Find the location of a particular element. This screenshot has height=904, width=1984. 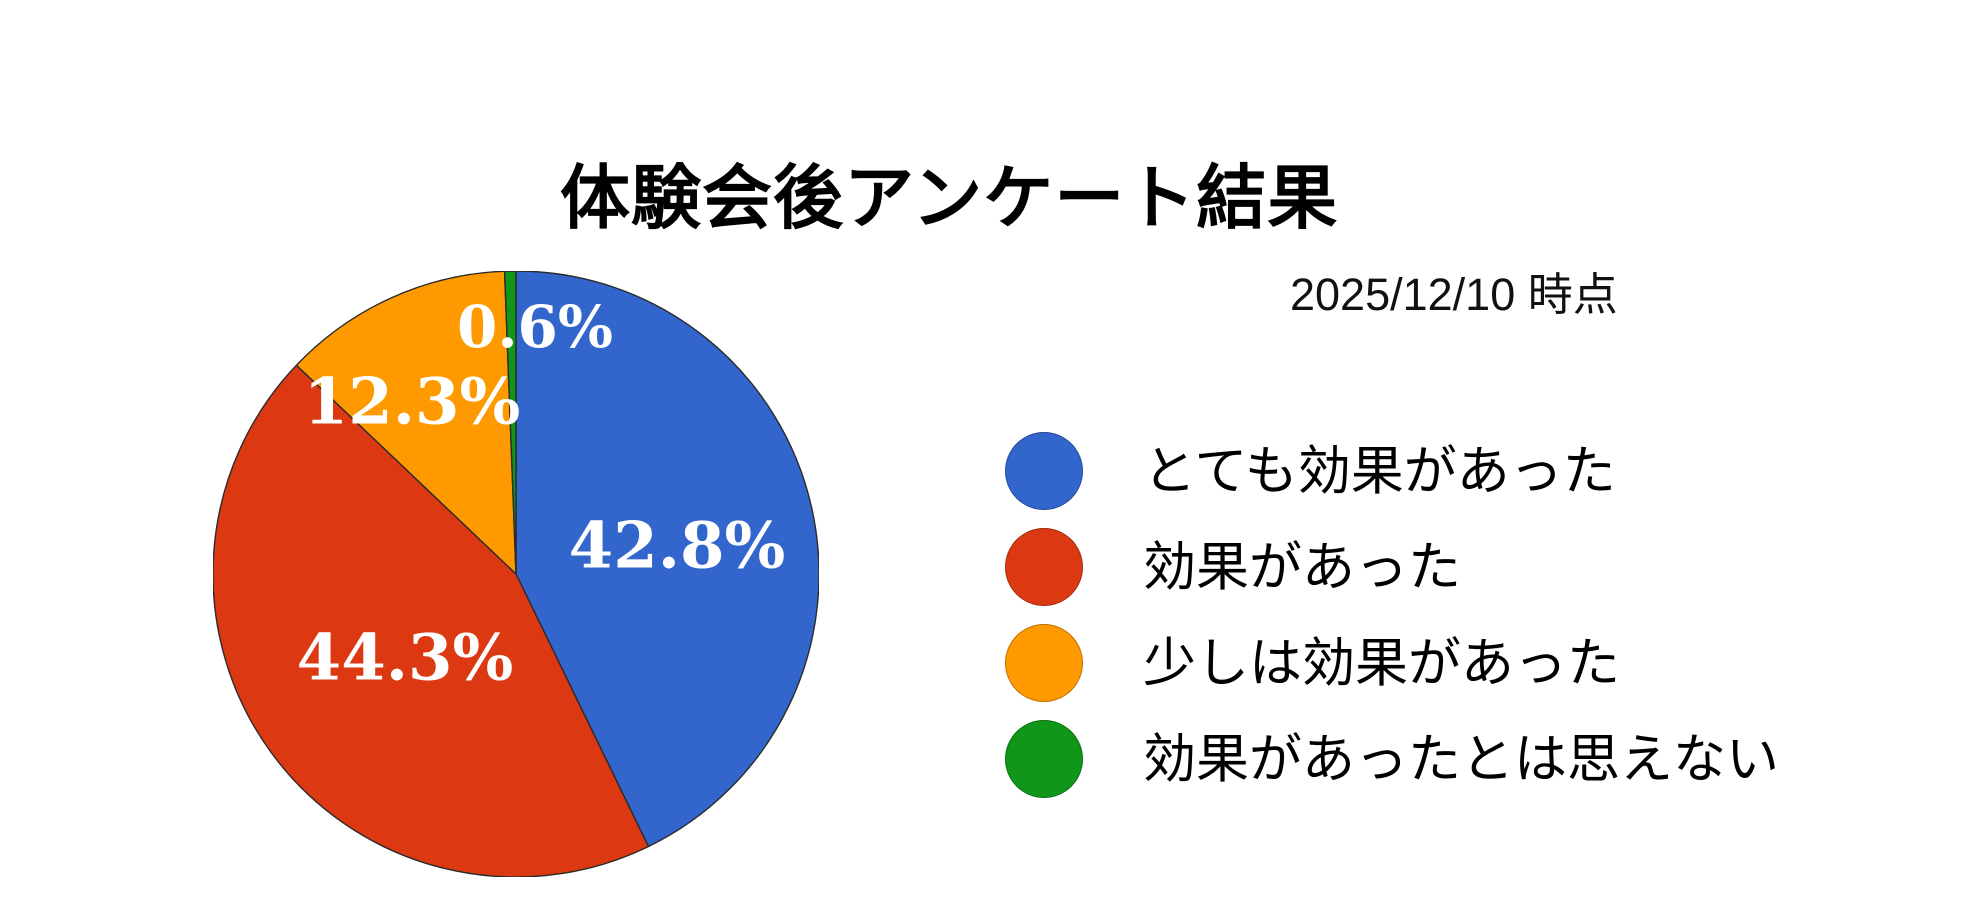

chart-date: 2025/12/10 時点 is located at coordinates (1454, 294).